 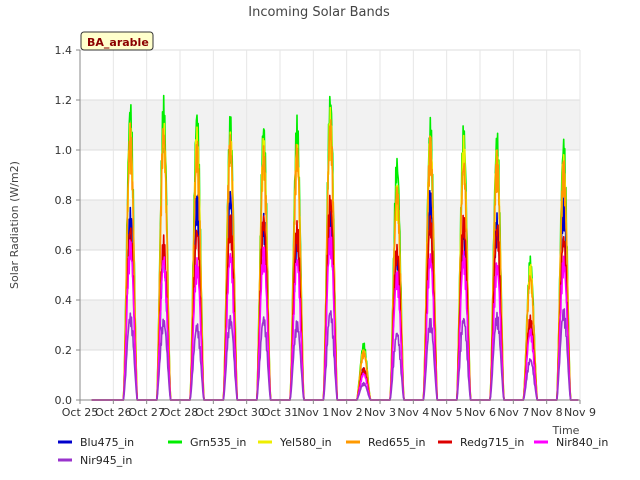 What do you see at coordinates (64, 250) in the screenshot?
I see `y-tick-label: 0.6` at bounding box center [64, 250].